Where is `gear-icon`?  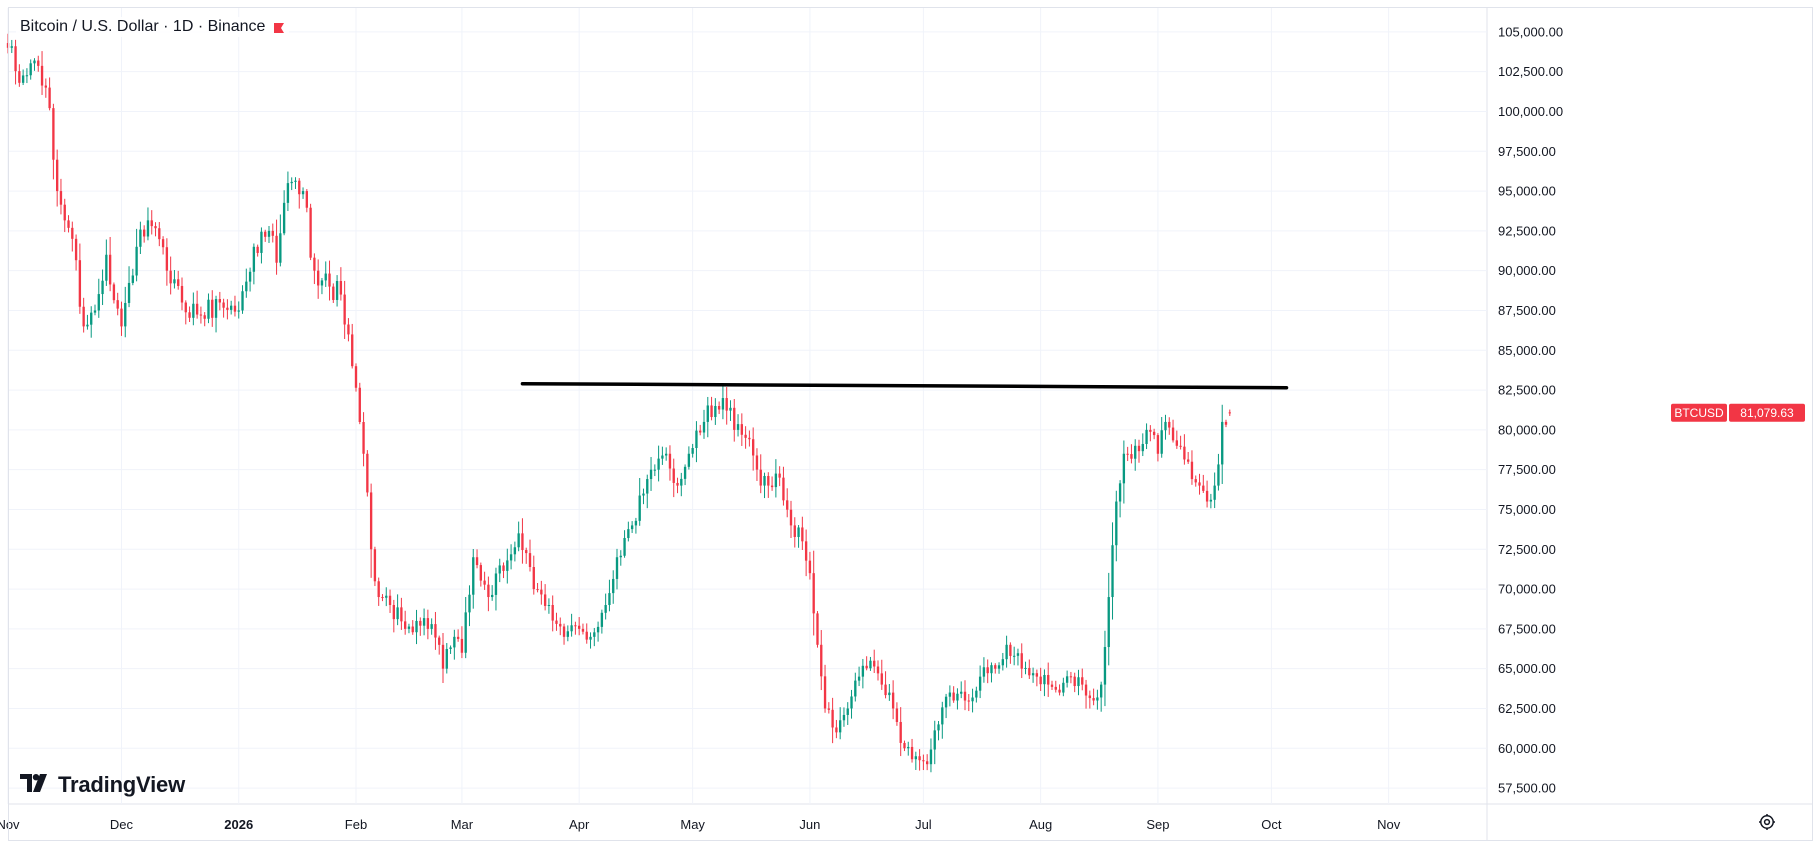 gear-icon is located at coordinates (1767, 824).